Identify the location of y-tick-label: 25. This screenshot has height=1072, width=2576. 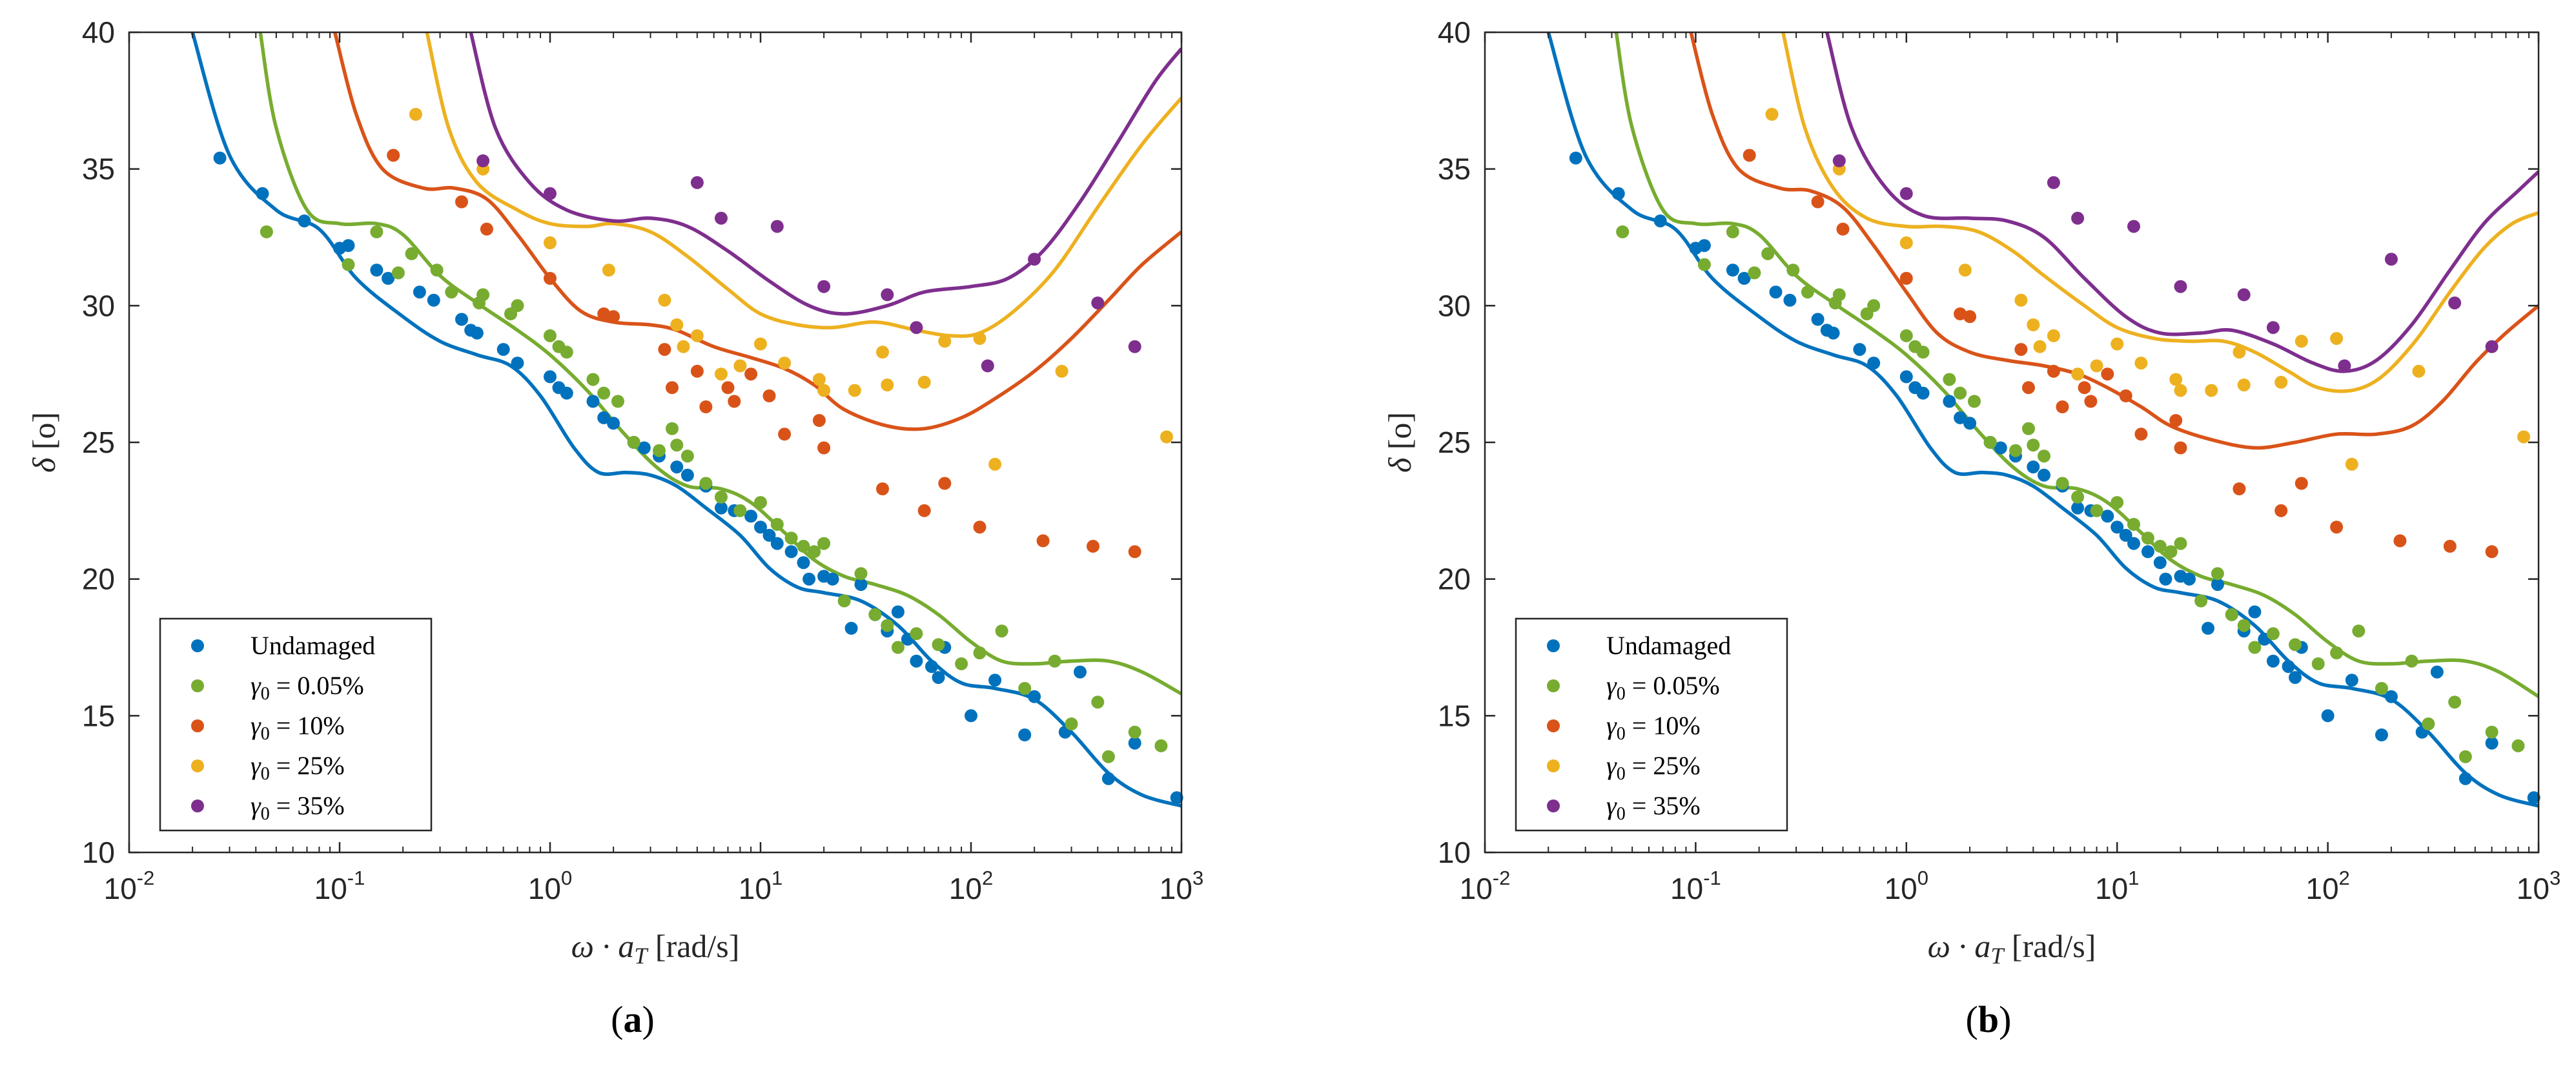
(99, 442).